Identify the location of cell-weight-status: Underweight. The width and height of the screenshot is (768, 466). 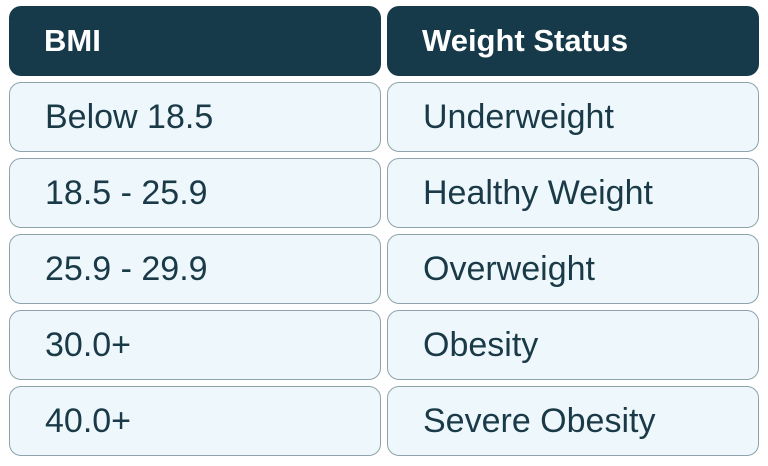
(573, 117).